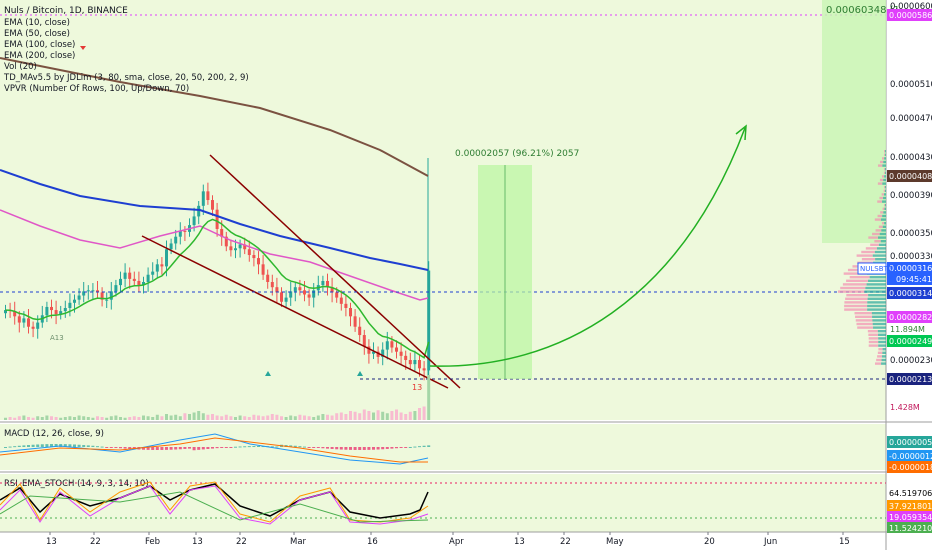 The image size is (932, 550). Describe the element at coordinates (844, 542) in the screenshot. I see `time-tick-label: 15` at that location.